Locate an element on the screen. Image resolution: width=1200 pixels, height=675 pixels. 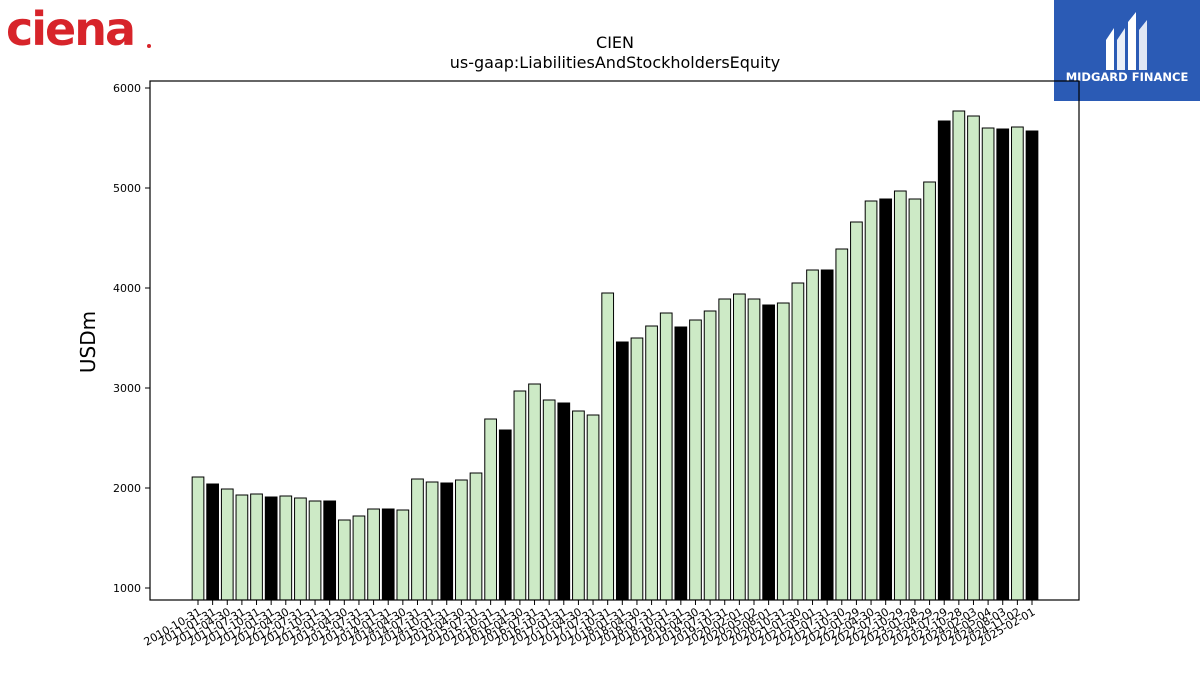
y-axis-label: USDm is located at coordinates (88, 342).